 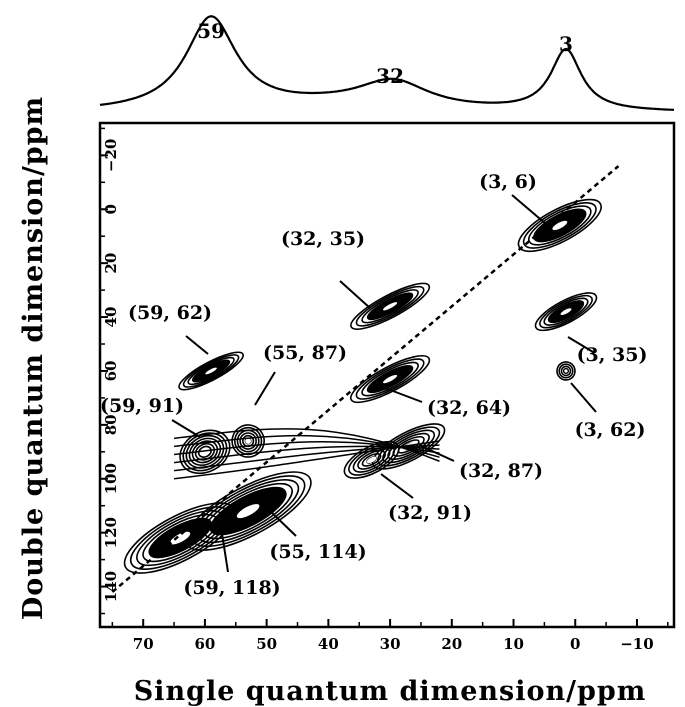 I want to click on projection-spectrum, so click(x=387, y=63).